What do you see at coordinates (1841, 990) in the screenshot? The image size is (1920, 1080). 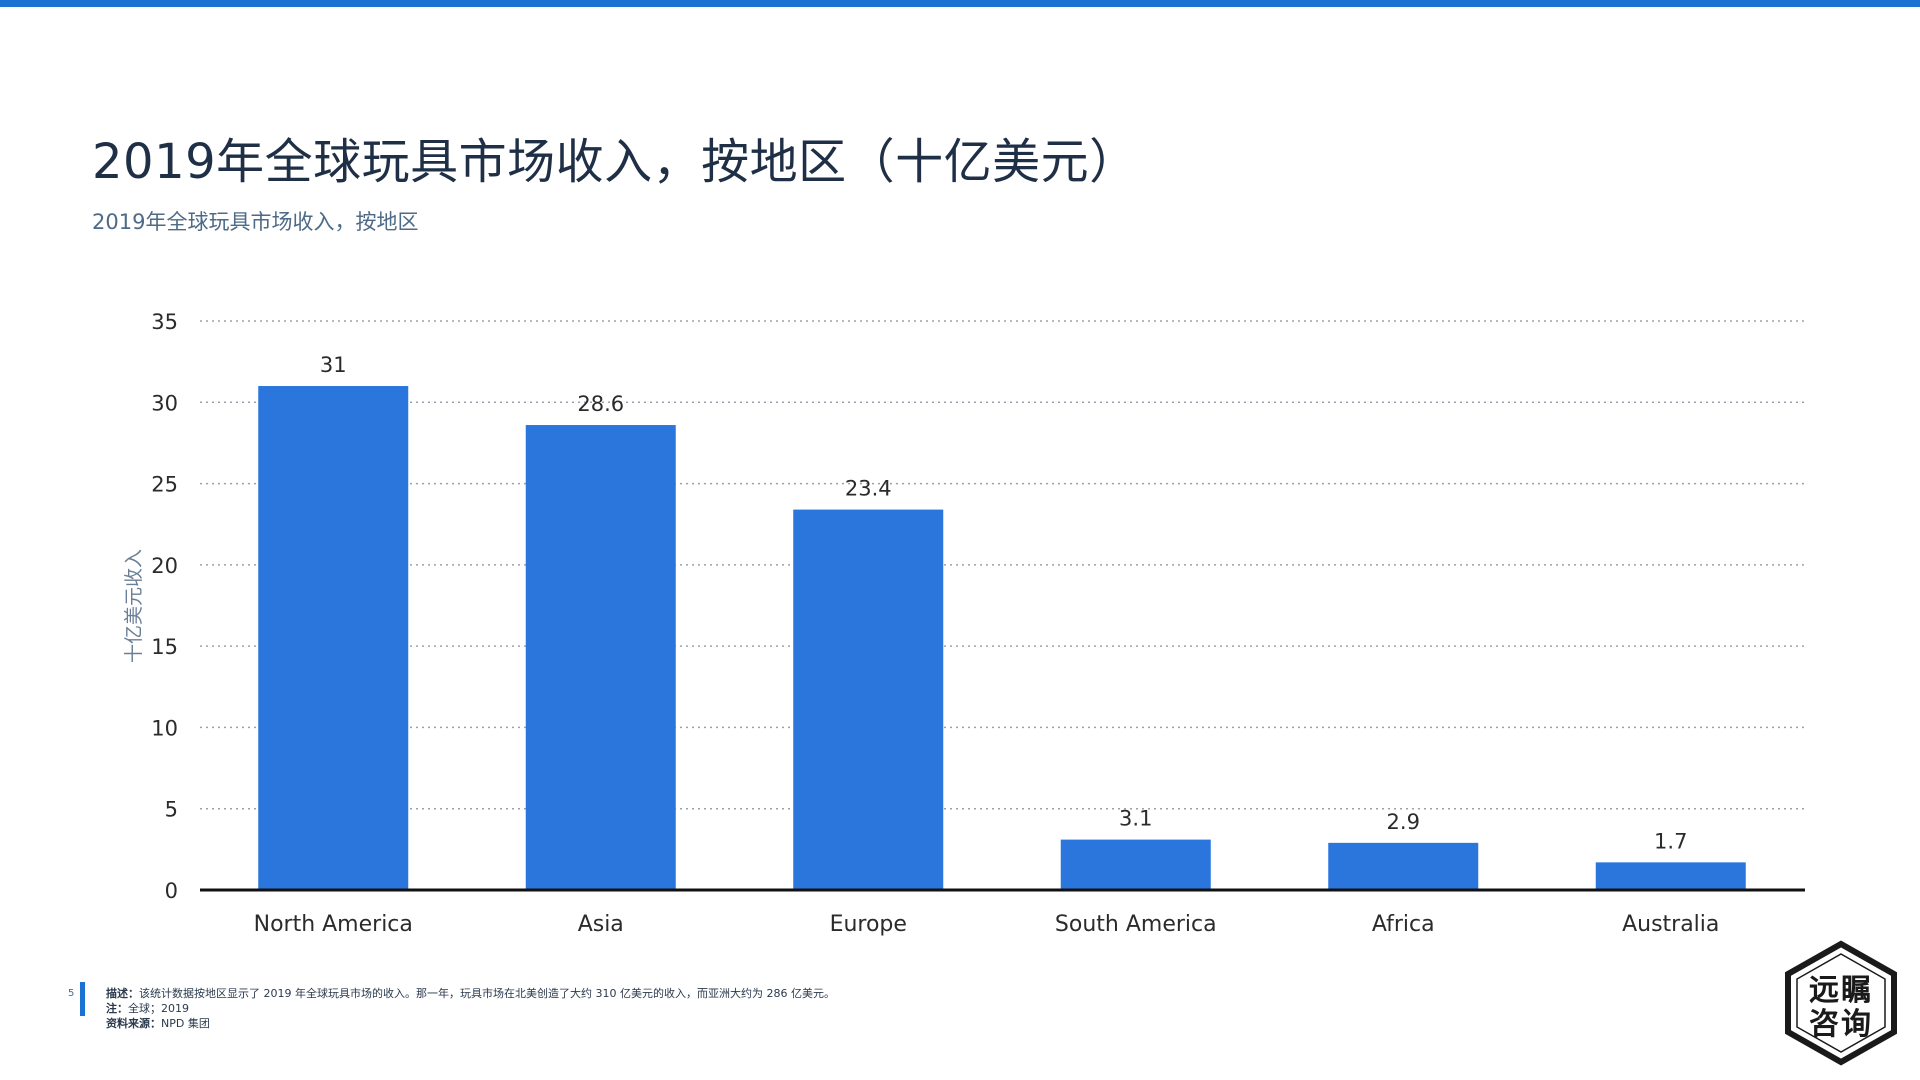 I see `logo-text-line1: 远瞩` at bounding box center [1841, 990].